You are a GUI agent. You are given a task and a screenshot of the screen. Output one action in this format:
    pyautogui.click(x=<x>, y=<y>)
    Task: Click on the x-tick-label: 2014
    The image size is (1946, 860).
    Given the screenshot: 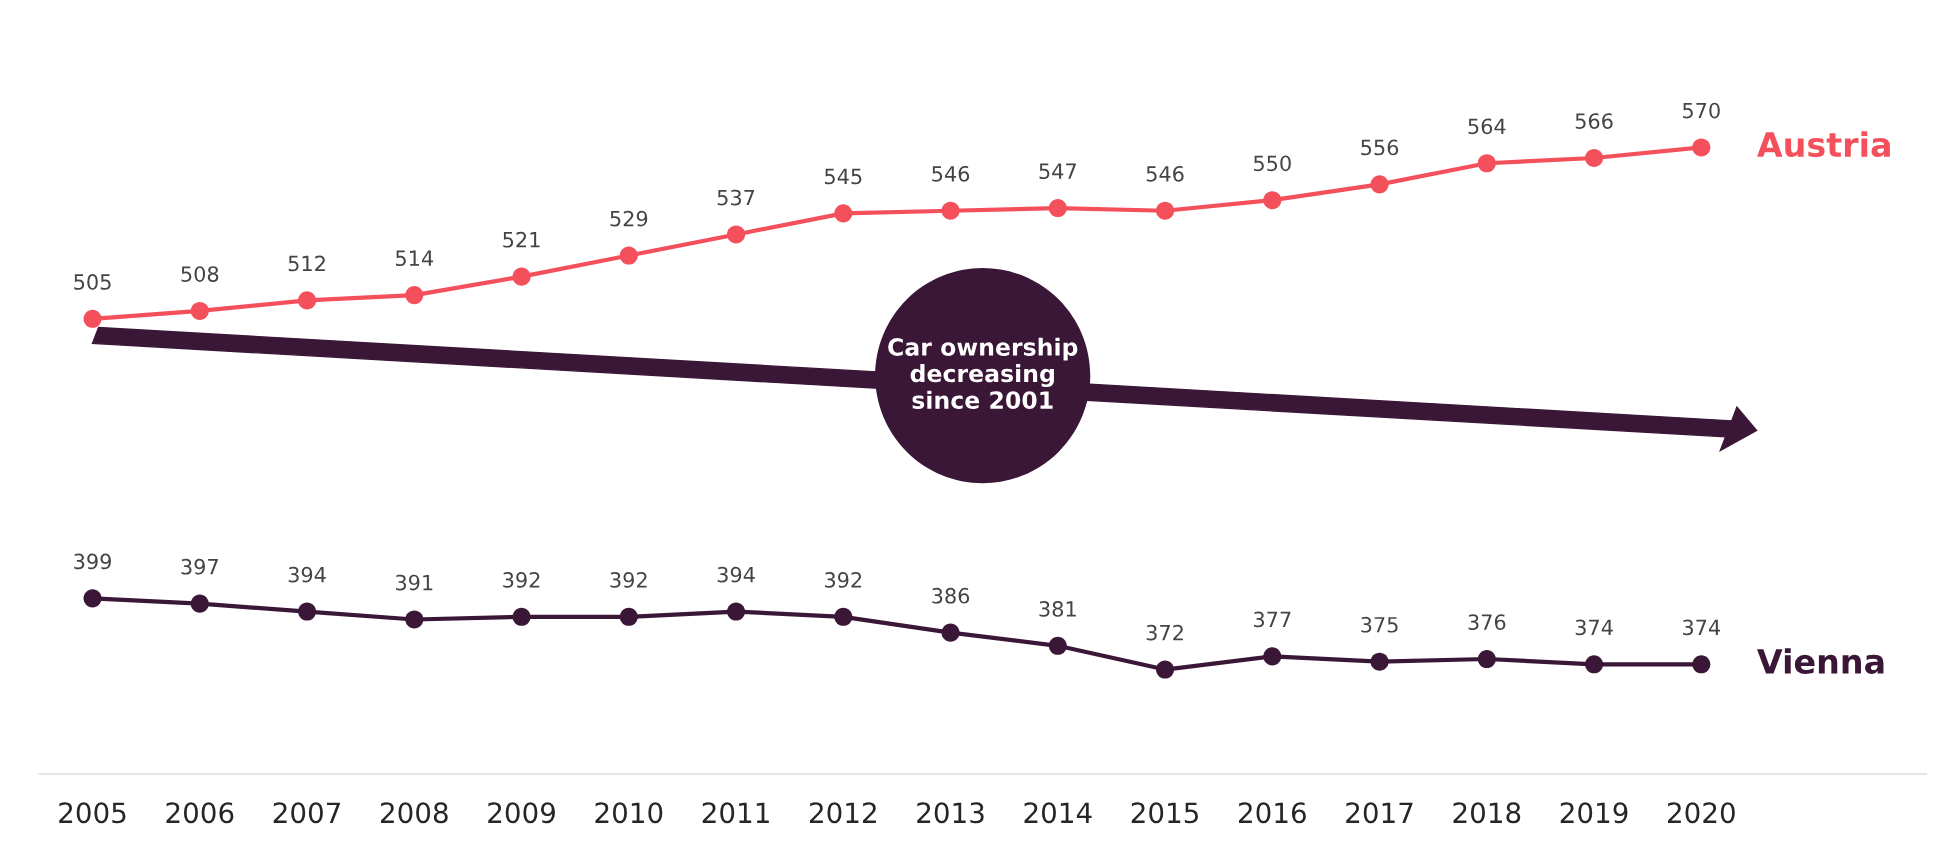 What is the action you would take?
    pyautogui.click(x=1058, y=813)
    